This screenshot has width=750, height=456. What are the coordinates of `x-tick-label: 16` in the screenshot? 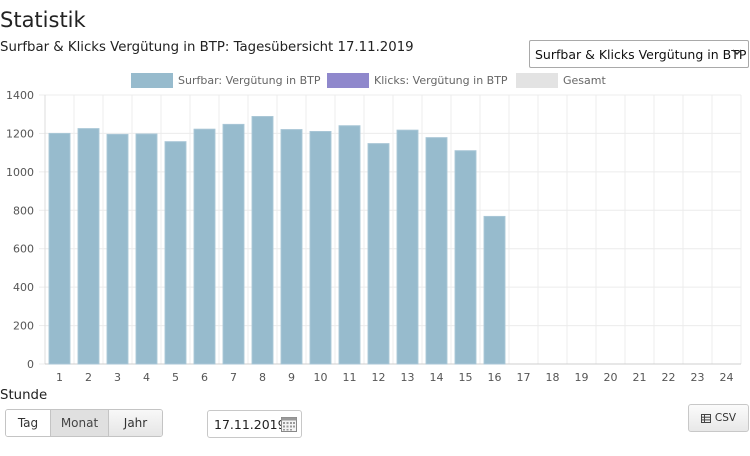 It's located at (495, 377).